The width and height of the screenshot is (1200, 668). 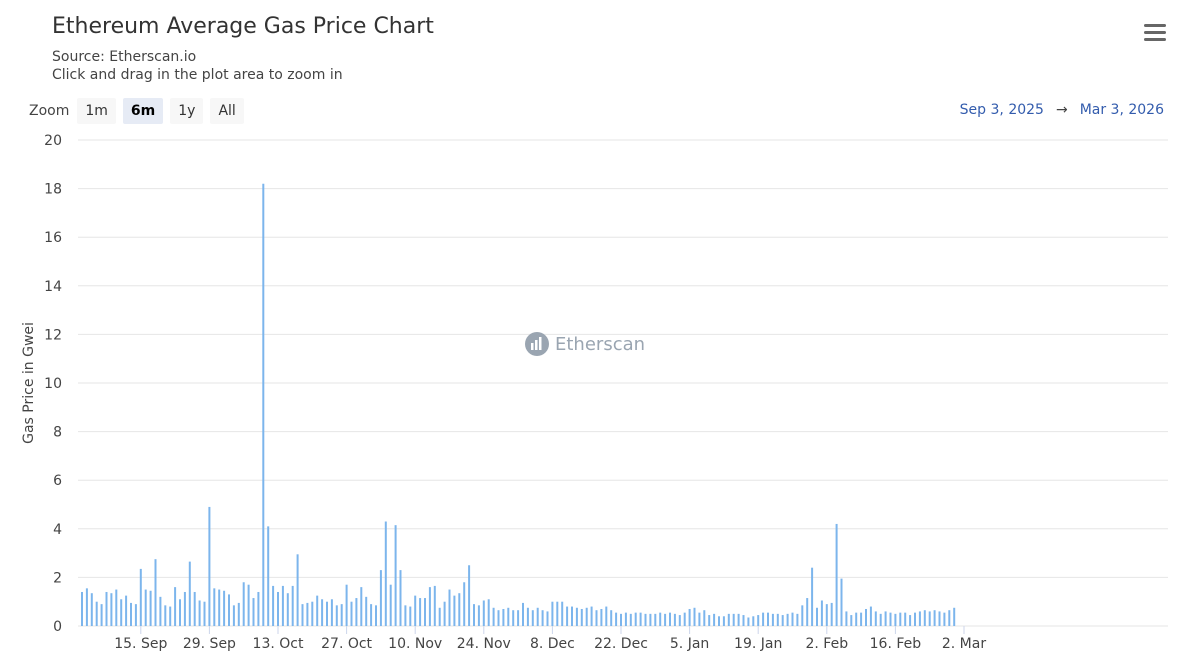 What do you see at coordinates (143, 111) in the screenshot?
I see `zoom-6m-button: 6m` at bounding box center [143, 111].